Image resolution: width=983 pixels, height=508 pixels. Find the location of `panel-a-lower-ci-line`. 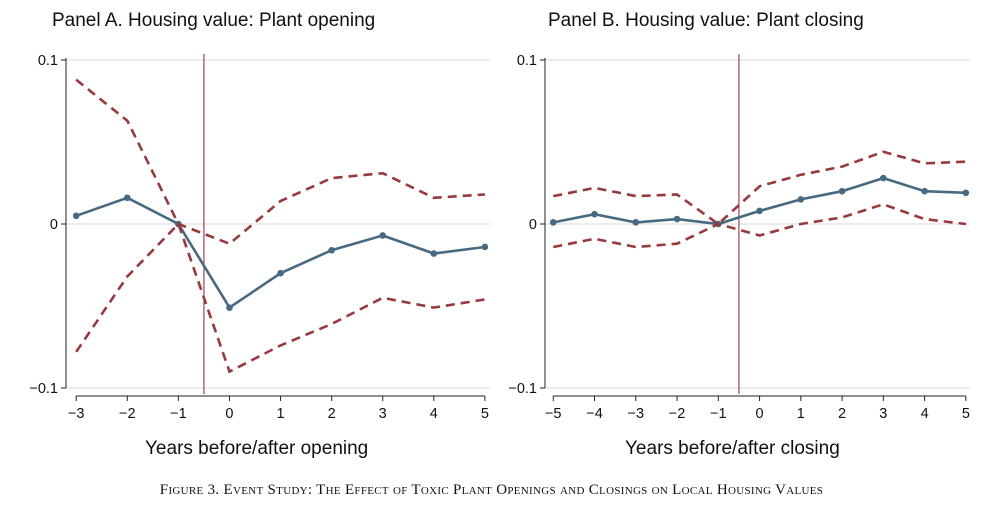

panel-a-lower-ci-line is located at coordinates (280, 297).